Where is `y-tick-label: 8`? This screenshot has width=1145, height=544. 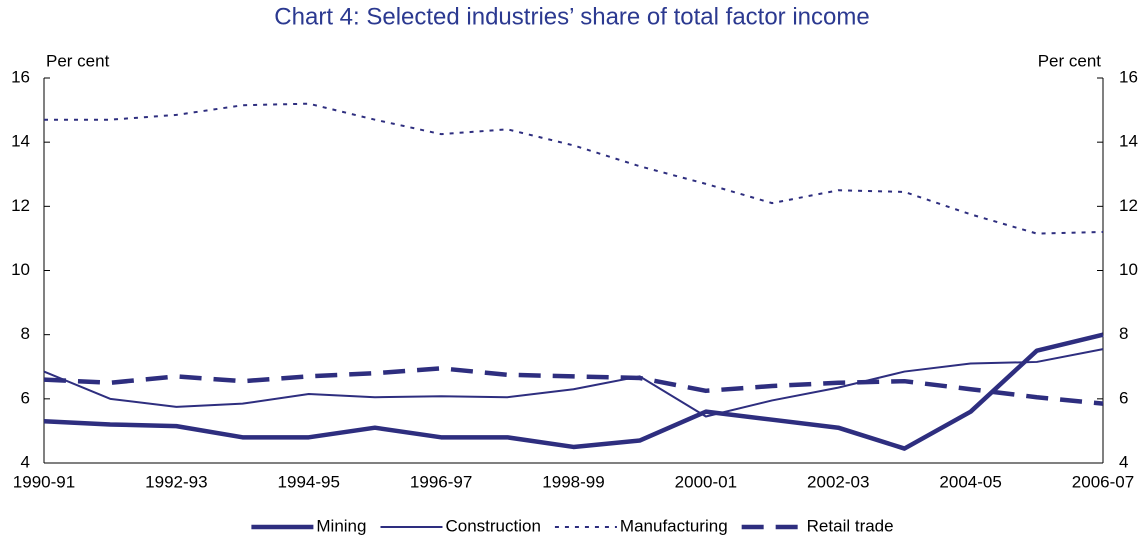
y-tick-label: 8 is located at coordinates (25, 333).